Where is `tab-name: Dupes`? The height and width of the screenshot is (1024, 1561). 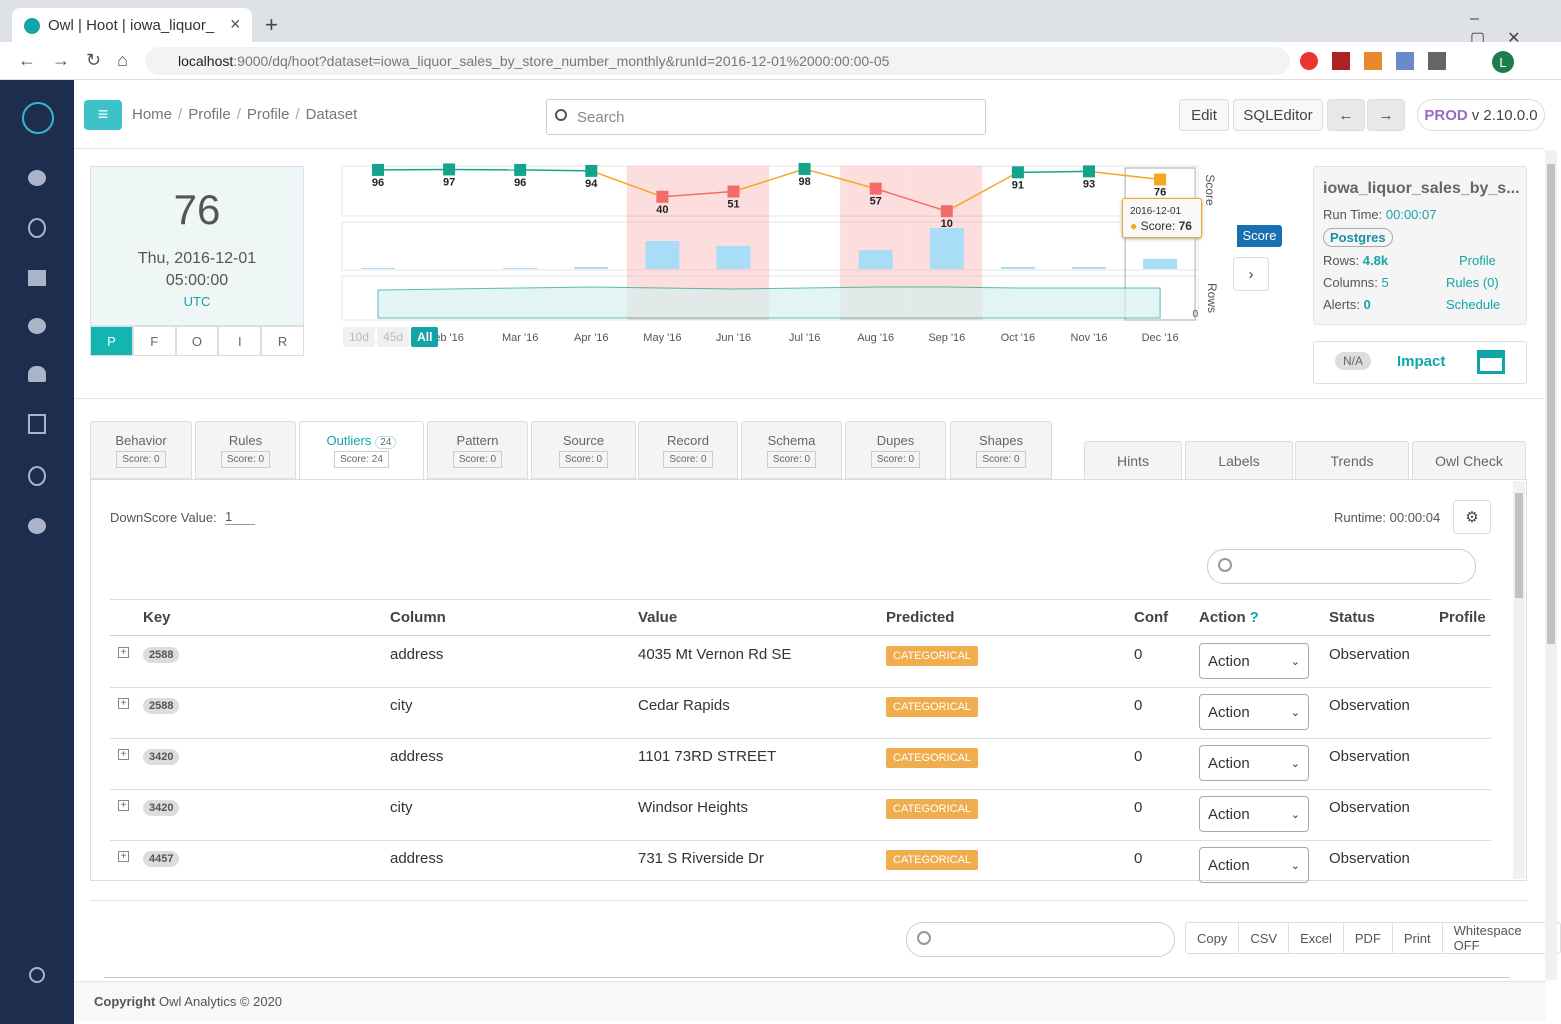 tab-name: Dupes is located at coordinates (895, 440).